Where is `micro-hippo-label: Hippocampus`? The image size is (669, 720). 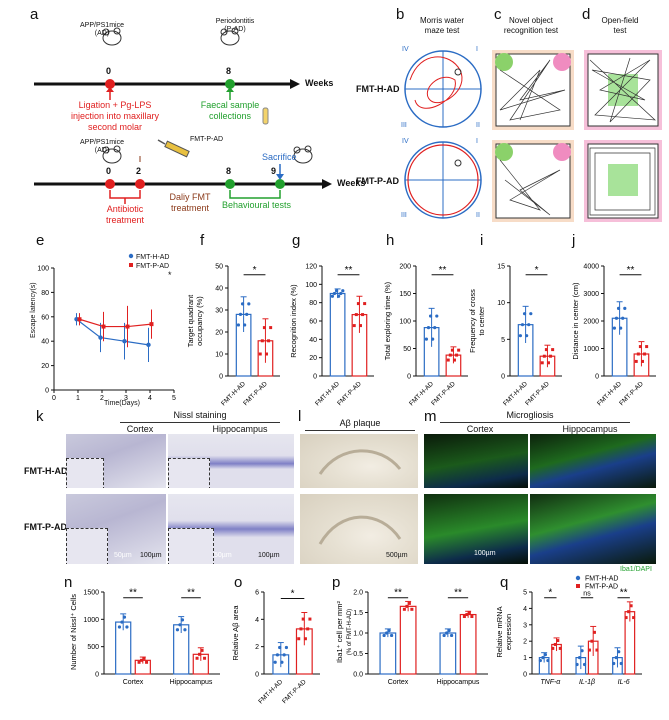
micro-hippo-label: Hippocampus is located at coordinates (590, 429).